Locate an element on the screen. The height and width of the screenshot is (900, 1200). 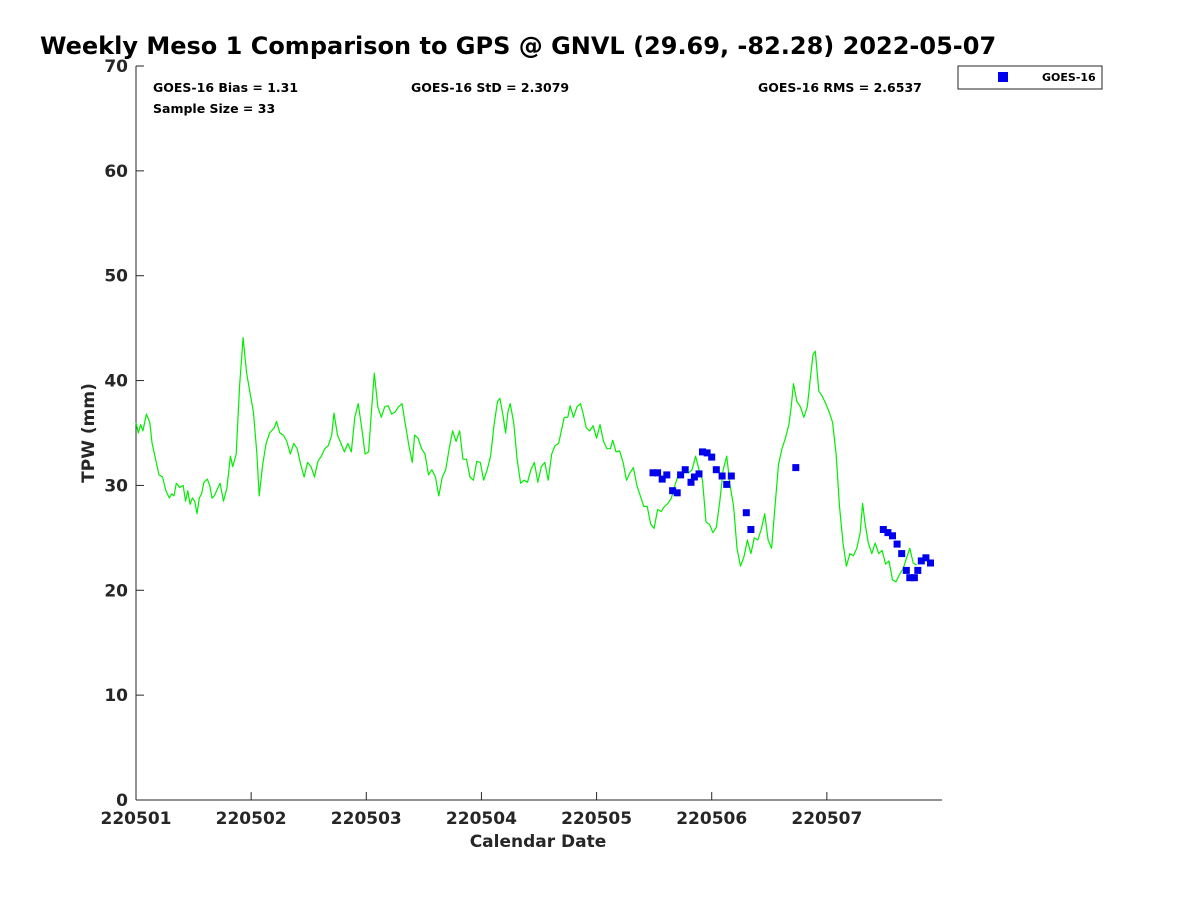
y-axis-ticks: 0 10 20 30 40 50 60 70 is located at coordinates (124, 434).